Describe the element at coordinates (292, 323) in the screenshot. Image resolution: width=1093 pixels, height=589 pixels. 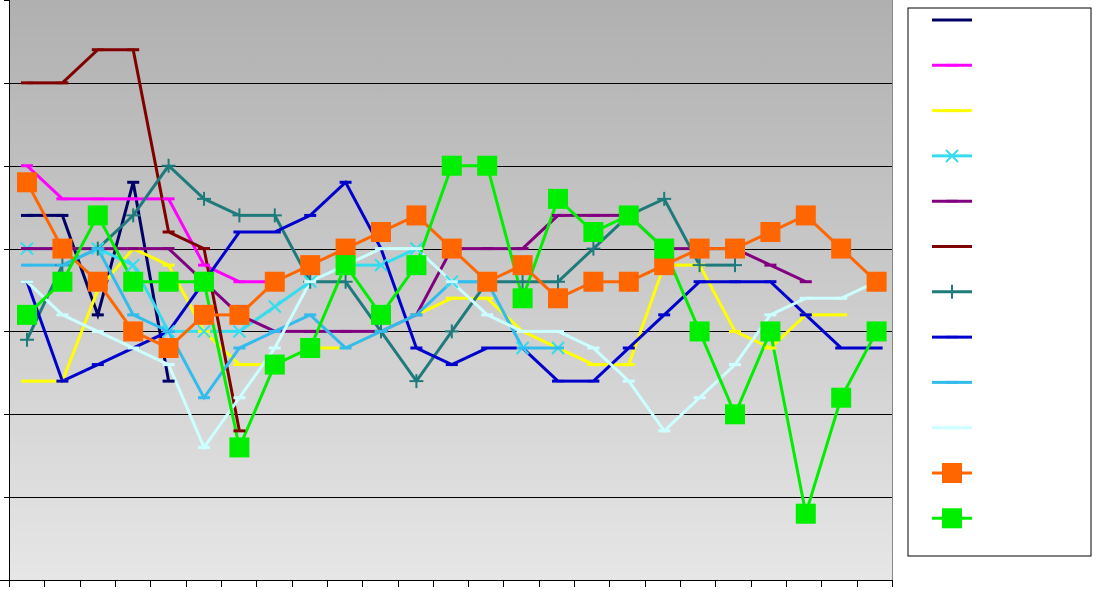
I see `series-line` at that location.